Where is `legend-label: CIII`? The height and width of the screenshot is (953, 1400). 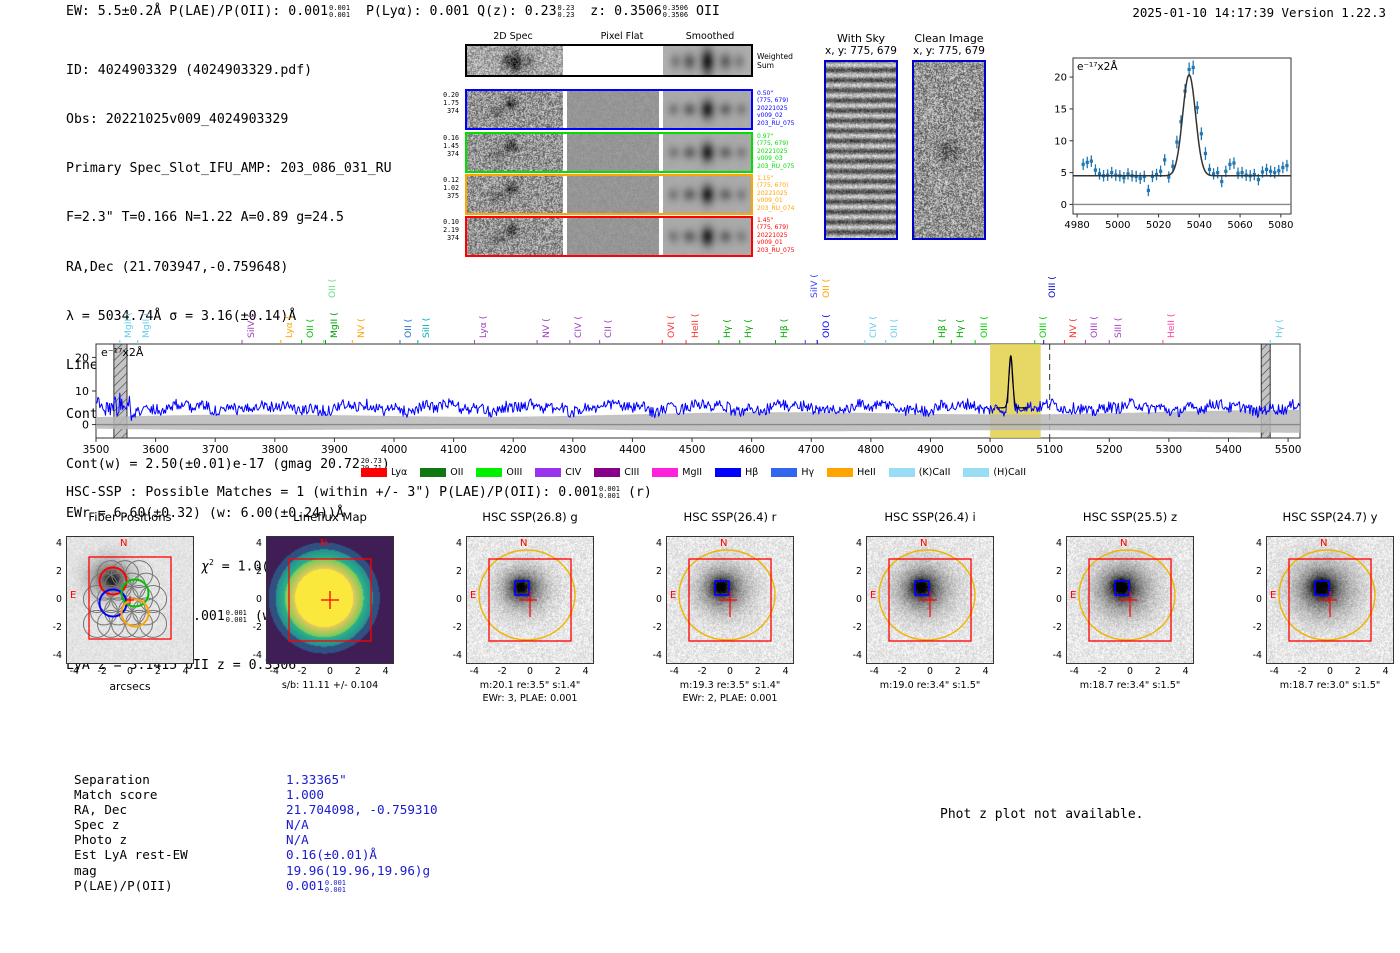 legend-label: CIII is located at coordinates (632, 472).